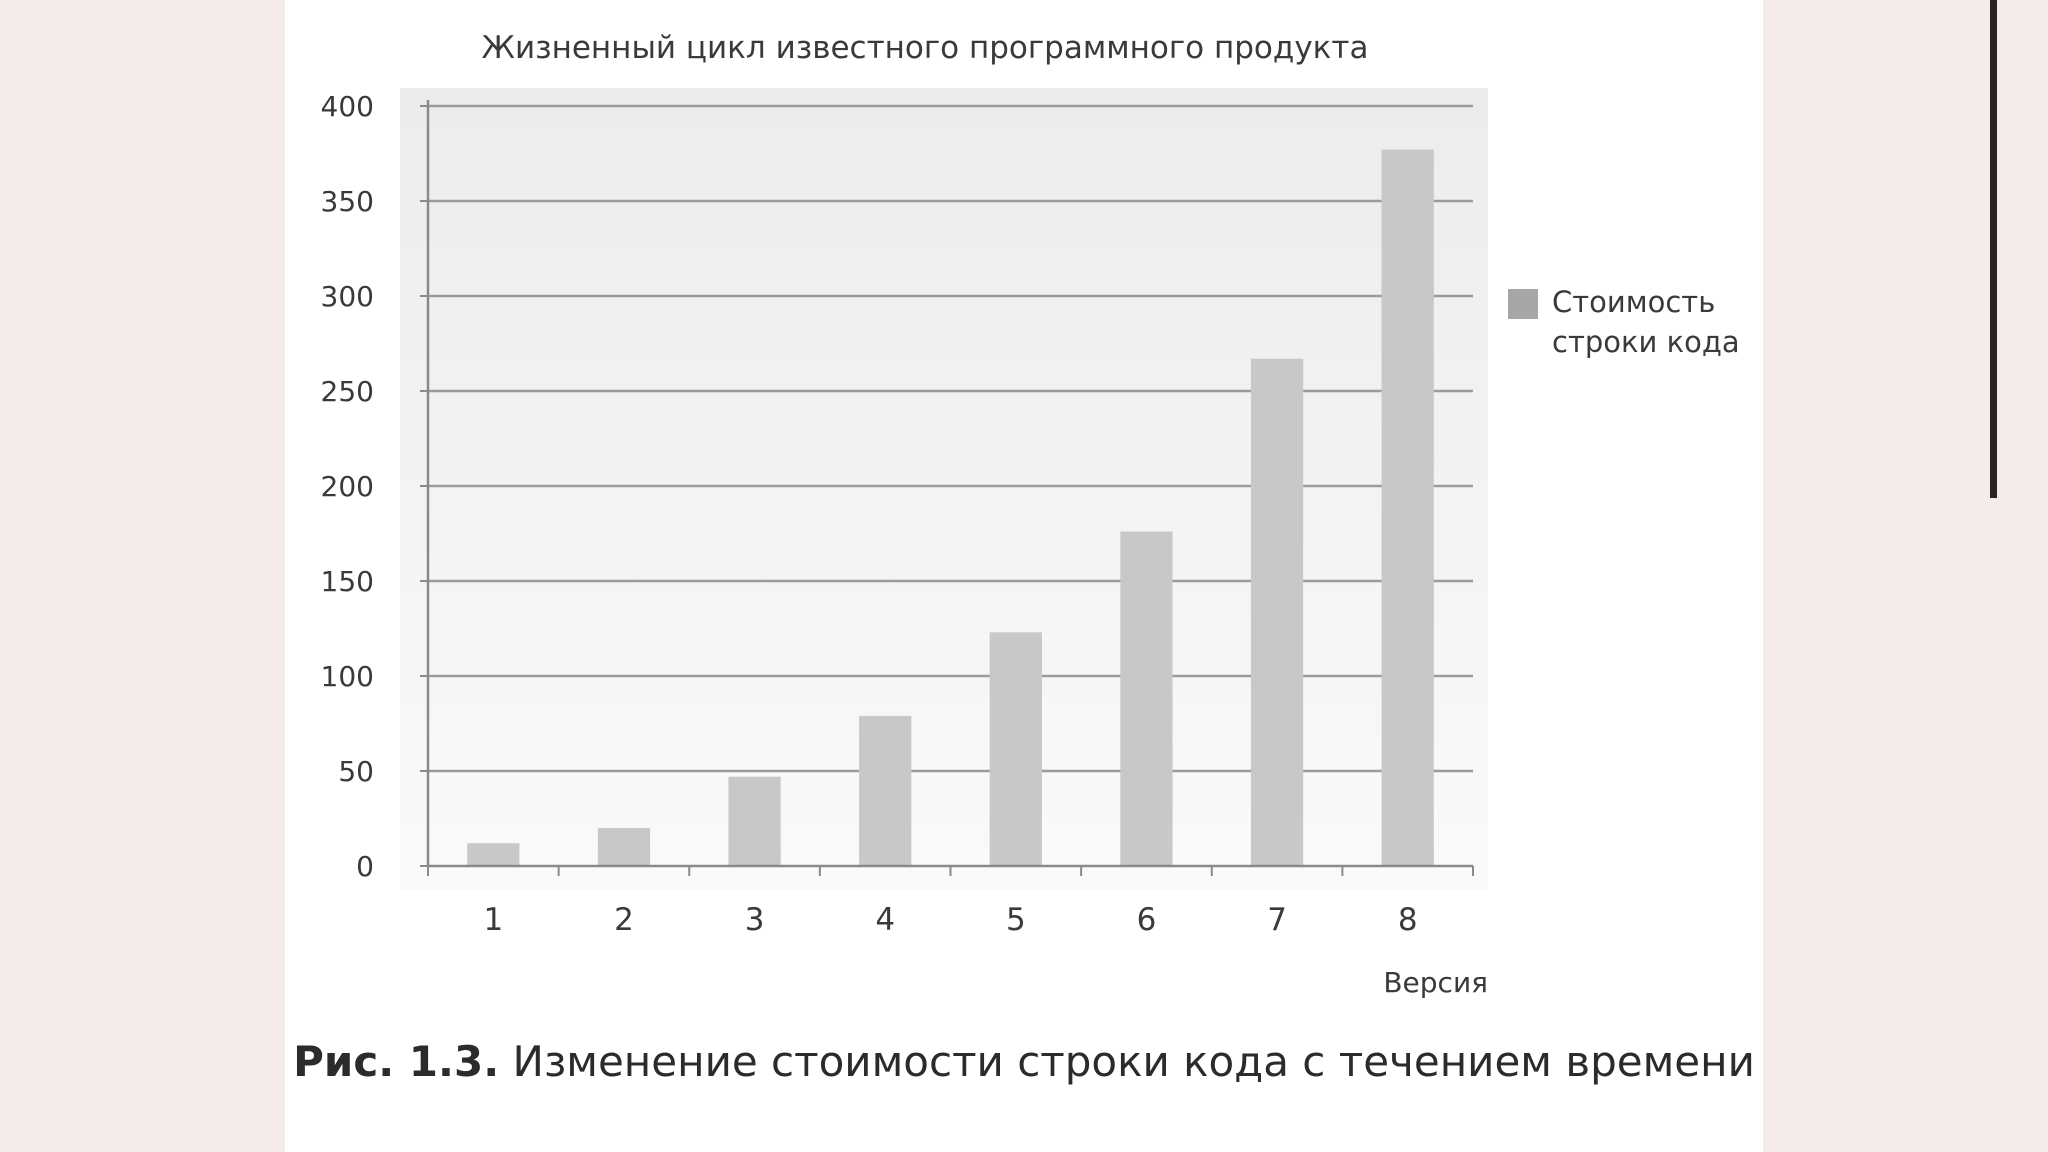 The image size is (2048, 1152). What do you see at coordinates (1523, 304) in the screenshot?
I see `legend-swatch` at bounding box center [1523, 304].